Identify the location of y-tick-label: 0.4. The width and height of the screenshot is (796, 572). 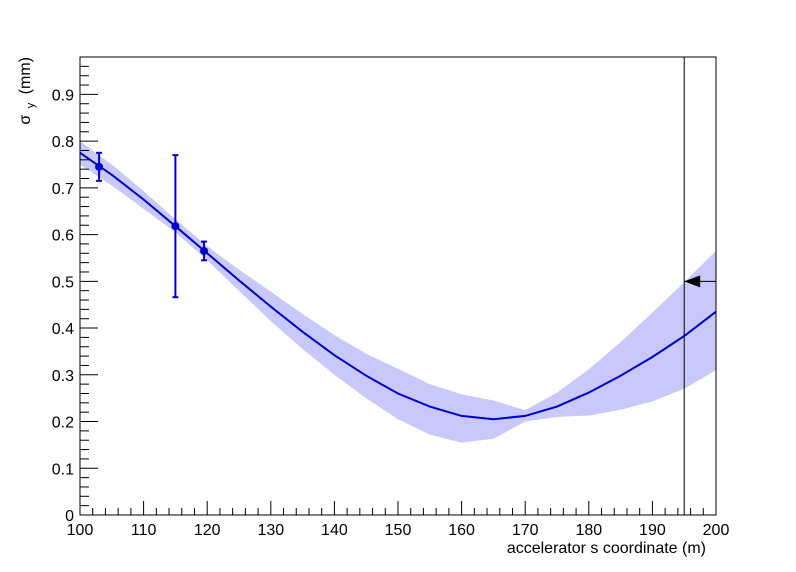
(63, 329).